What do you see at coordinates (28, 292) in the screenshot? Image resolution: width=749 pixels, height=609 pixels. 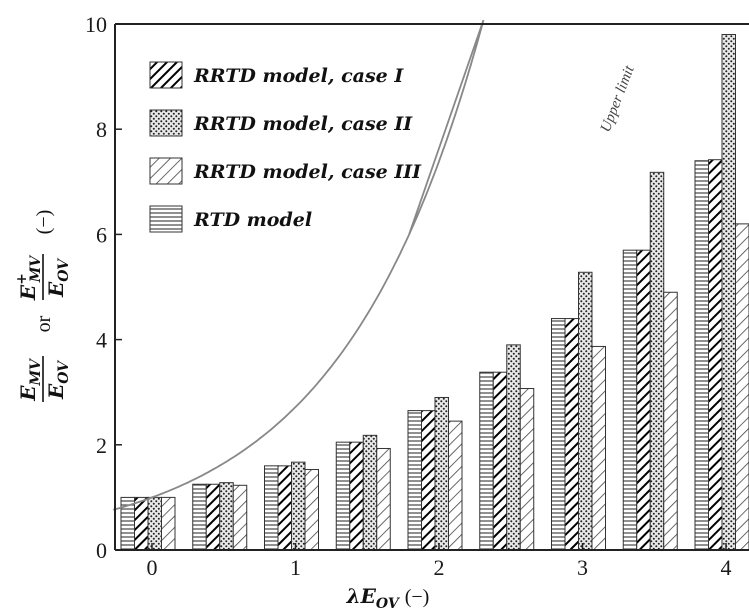 I see `y-label-num2: E` at bounding box center [28, 292].